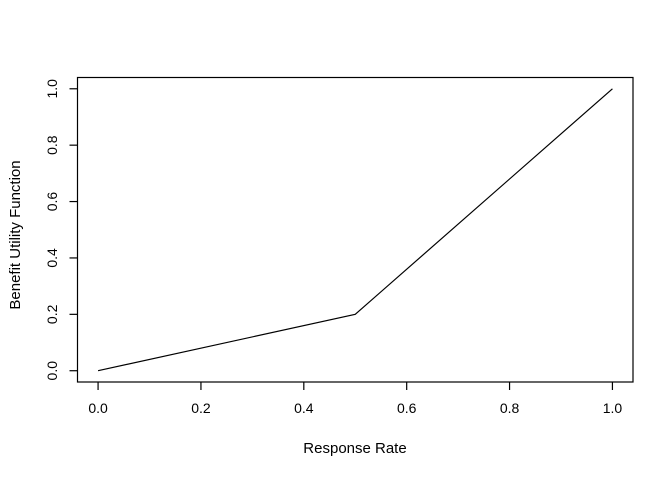  What do you see at coordinates (407, 408) in the screenshot?
I see `x-tick-label: 0.6` at bounding box center [407, 408].